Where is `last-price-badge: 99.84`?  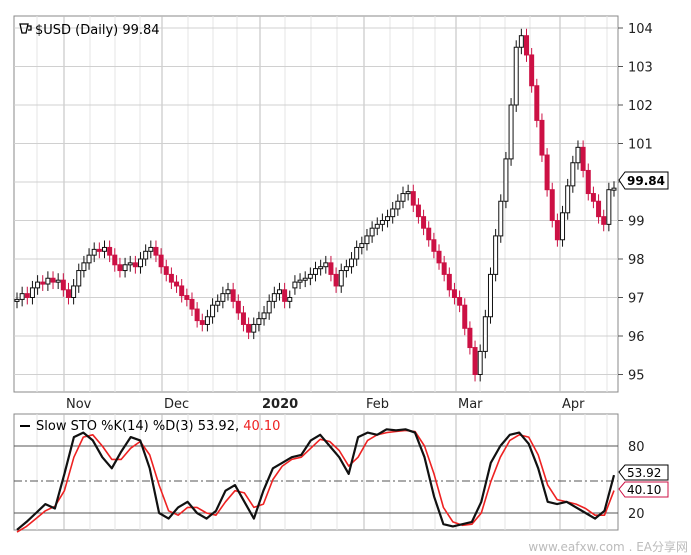 last-price-badge: 99.84 is located at coordinates (643, 180).